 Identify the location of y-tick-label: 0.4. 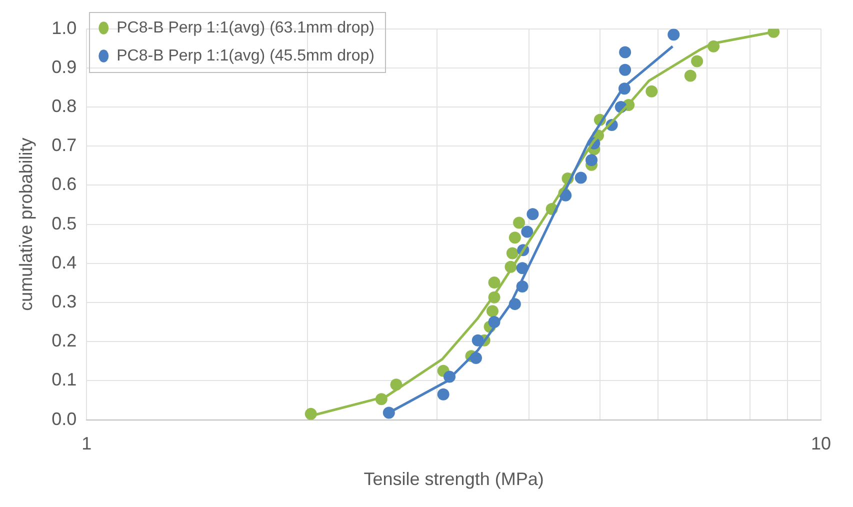
(64, 262).